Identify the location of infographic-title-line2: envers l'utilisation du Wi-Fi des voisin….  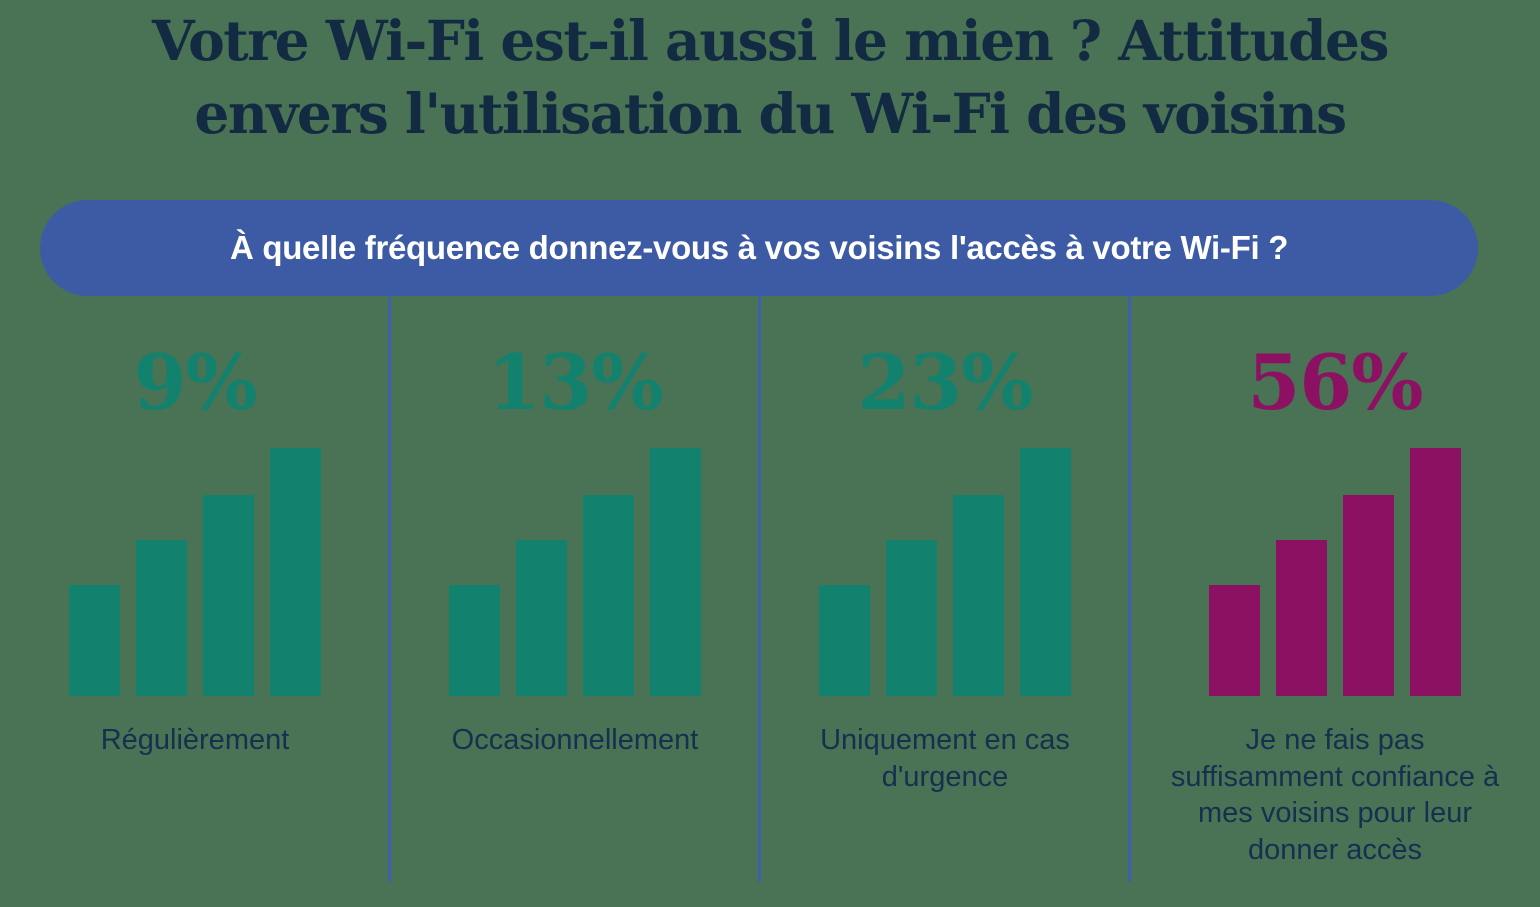
(770, 114).